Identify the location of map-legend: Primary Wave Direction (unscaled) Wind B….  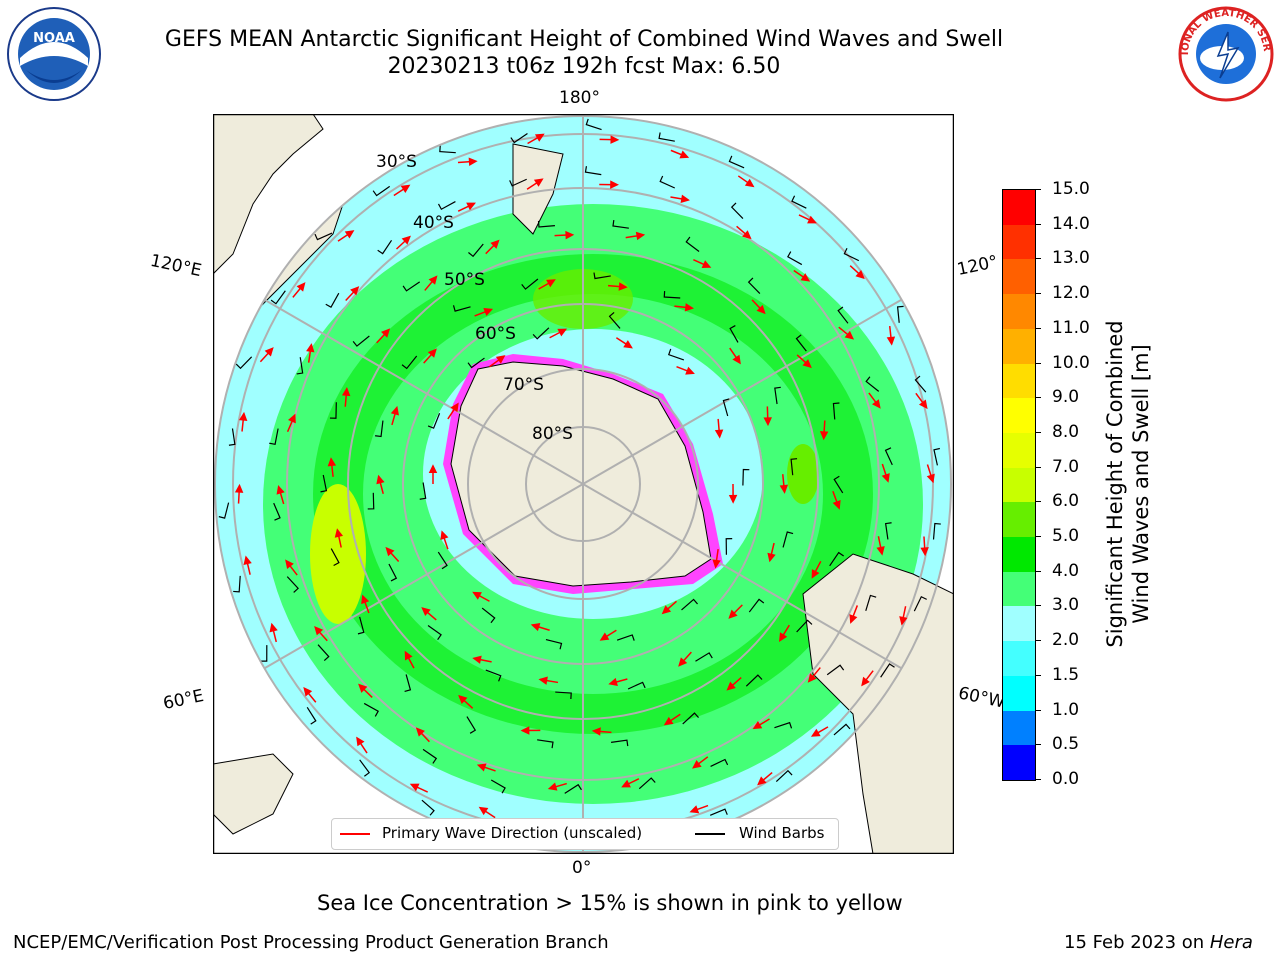
(585, 834).